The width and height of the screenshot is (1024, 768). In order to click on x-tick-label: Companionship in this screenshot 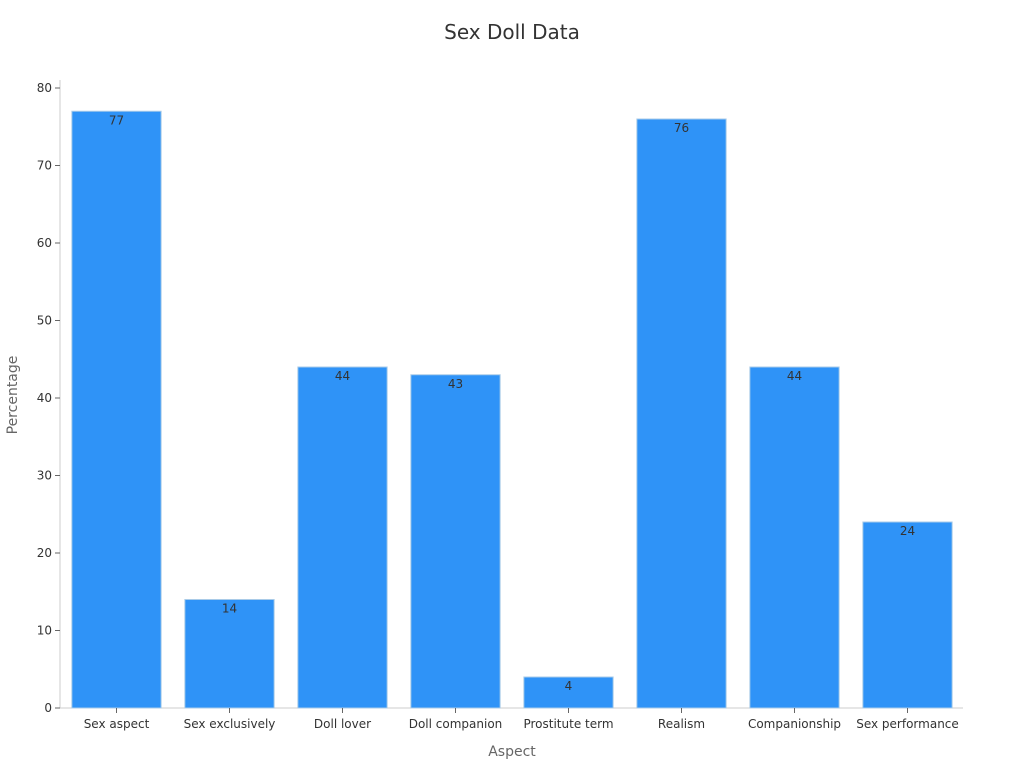, I will do `click(794, 724)`.